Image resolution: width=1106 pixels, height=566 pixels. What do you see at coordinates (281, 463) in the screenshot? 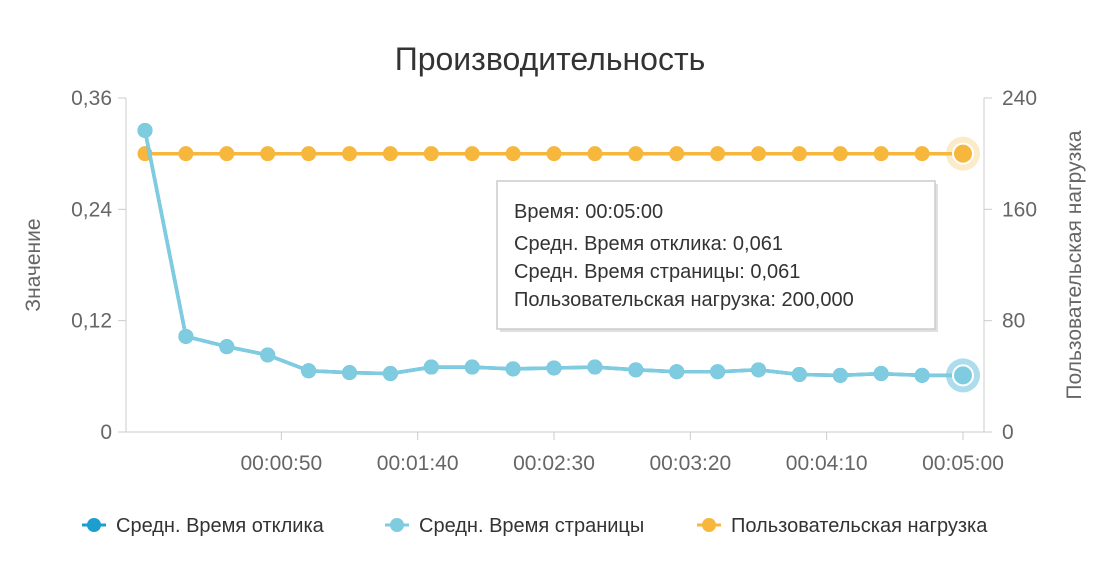
I see `x-tick-label: 00:00:50` at bounding box center [281, 463].